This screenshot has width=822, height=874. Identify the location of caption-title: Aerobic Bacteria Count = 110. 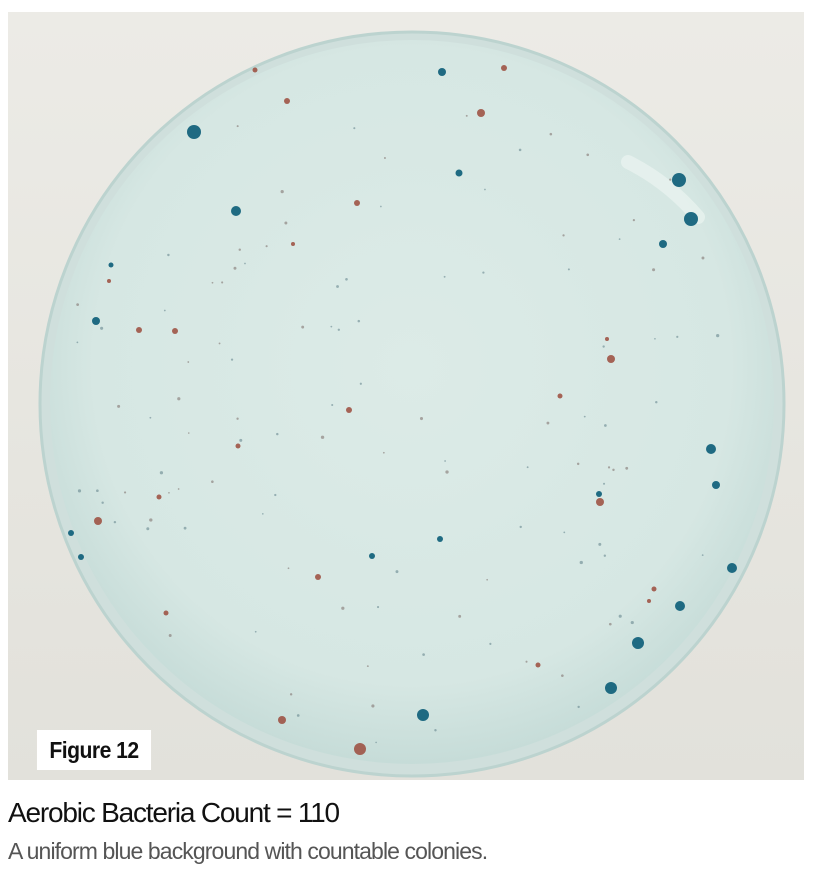
(174, 812).